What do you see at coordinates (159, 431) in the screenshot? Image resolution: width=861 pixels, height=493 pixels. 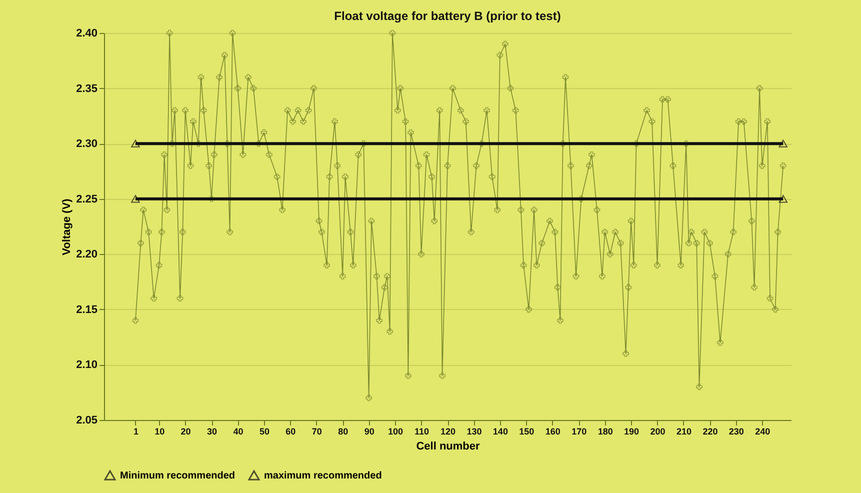 I see `x-tick-label: 10` at bounding box center [159, 431].